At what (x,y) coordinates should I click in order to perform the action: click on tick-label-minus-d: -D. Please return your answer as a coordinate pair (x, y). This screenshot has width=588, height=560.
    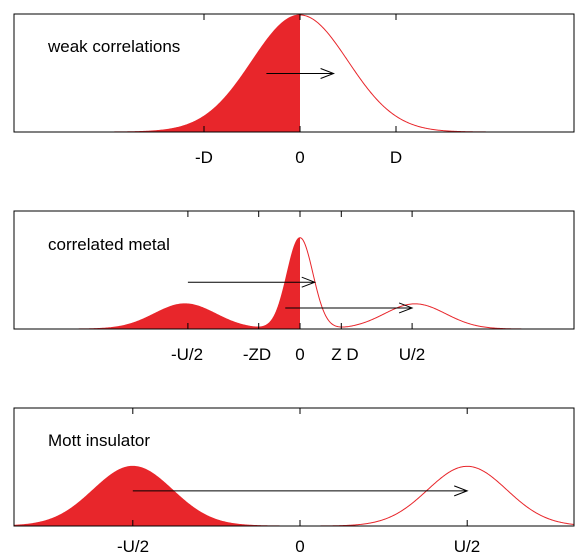
    Looking at the image, I should click on (204, 157).